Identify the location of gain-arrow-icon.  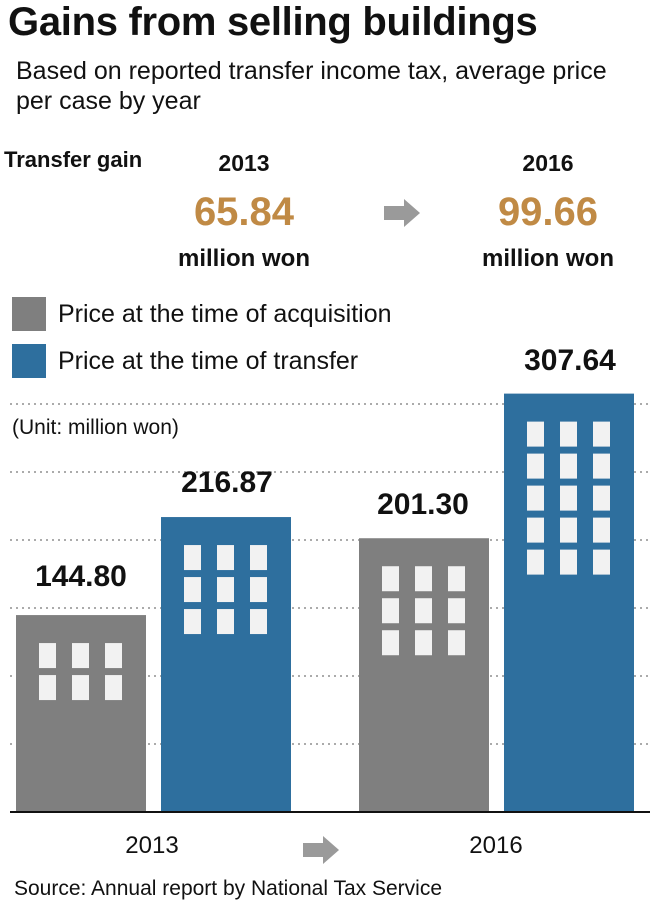
(402, 213).